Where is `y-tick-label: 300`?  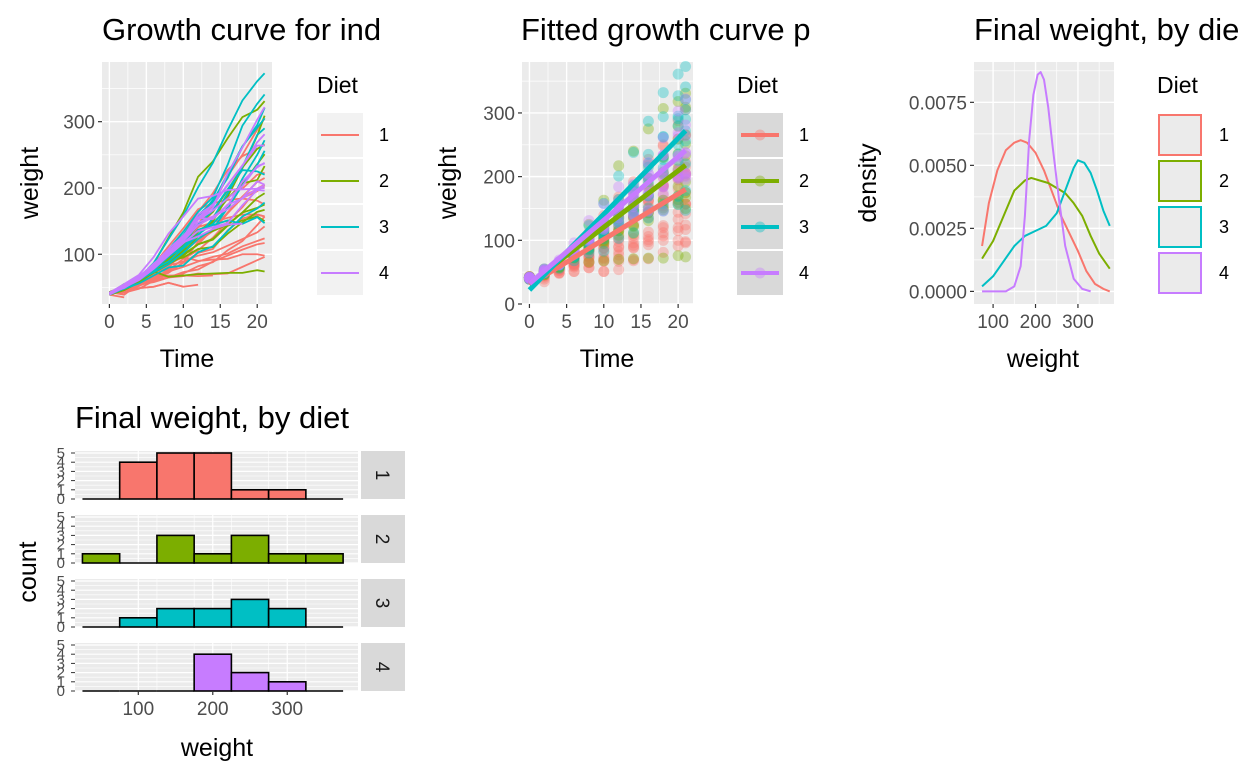
y-tick-label: 300 is located at coordinates (499, 114).